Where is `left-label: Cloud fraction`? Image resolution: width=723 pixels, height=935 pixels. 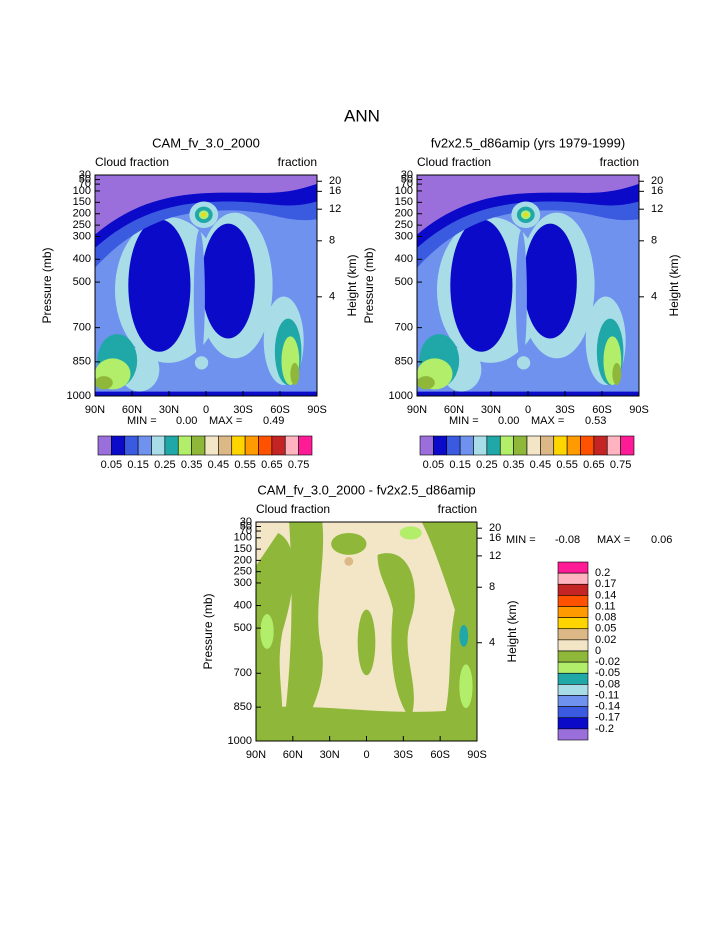 left-label: Cloud fraction is located at coordinates (132, 162).